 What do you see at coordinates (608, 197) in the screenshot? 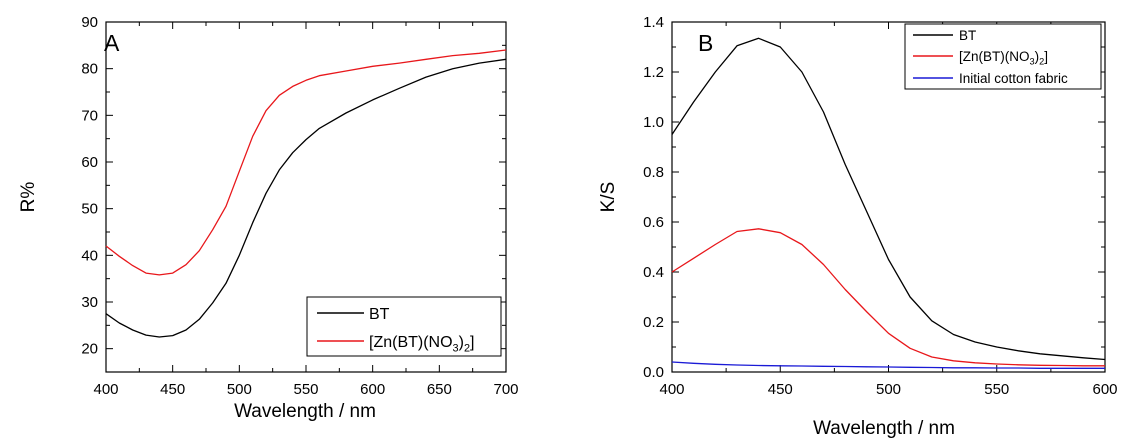
I see `y-axis-title: K/S` at bounding box center [608, 197].